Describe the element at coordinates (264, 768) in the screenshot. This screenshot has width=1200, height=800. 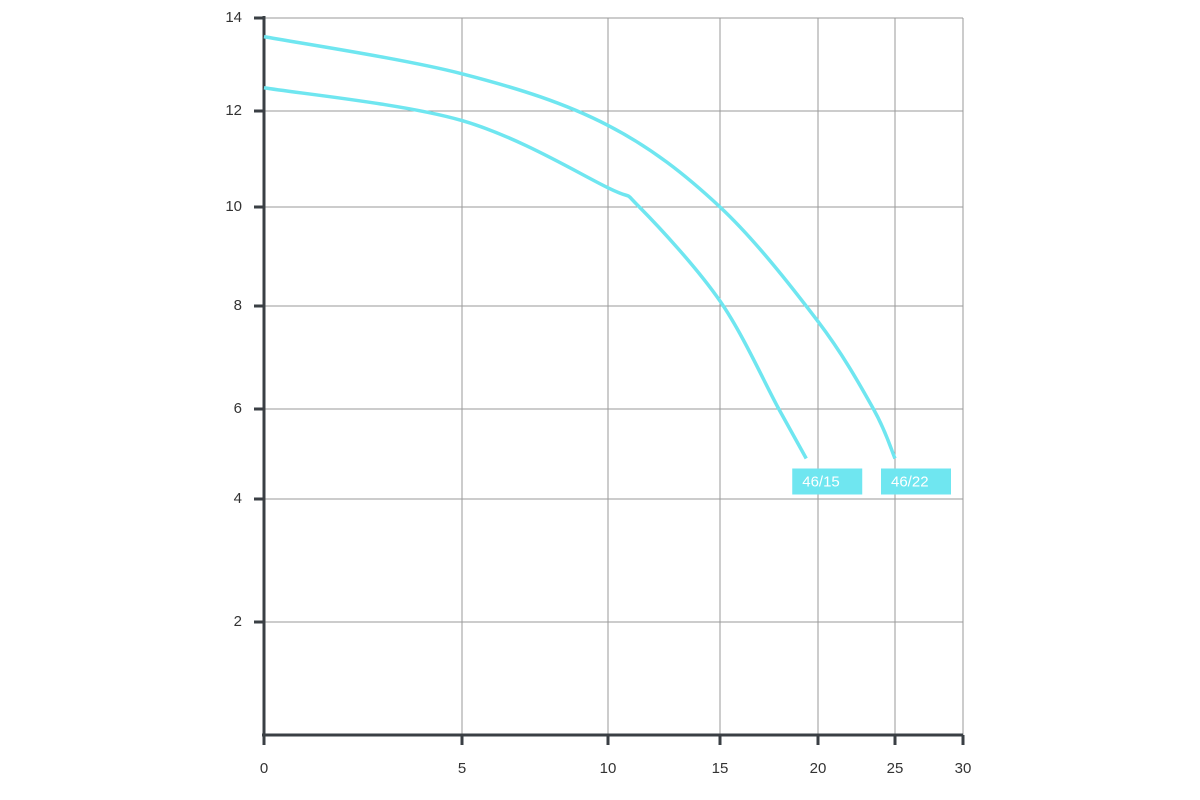
I see `x-tick-label: 0` at that location.